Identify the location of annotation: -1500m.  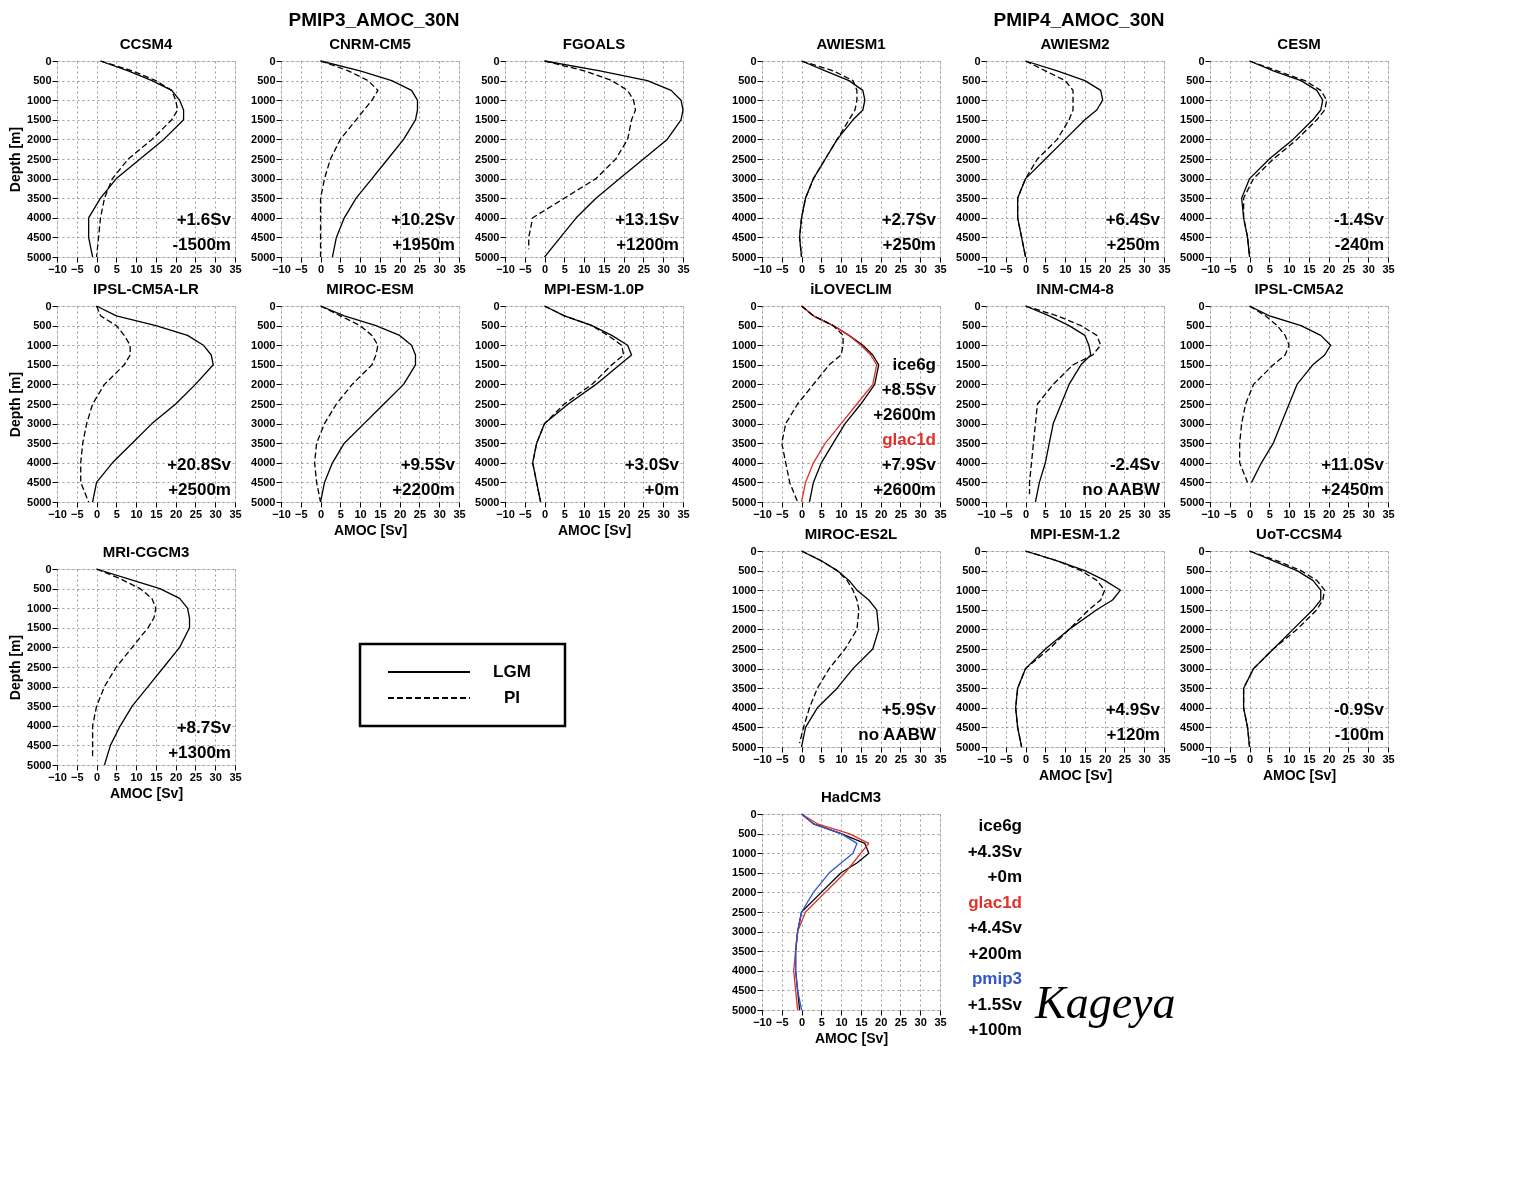
(201, 244).